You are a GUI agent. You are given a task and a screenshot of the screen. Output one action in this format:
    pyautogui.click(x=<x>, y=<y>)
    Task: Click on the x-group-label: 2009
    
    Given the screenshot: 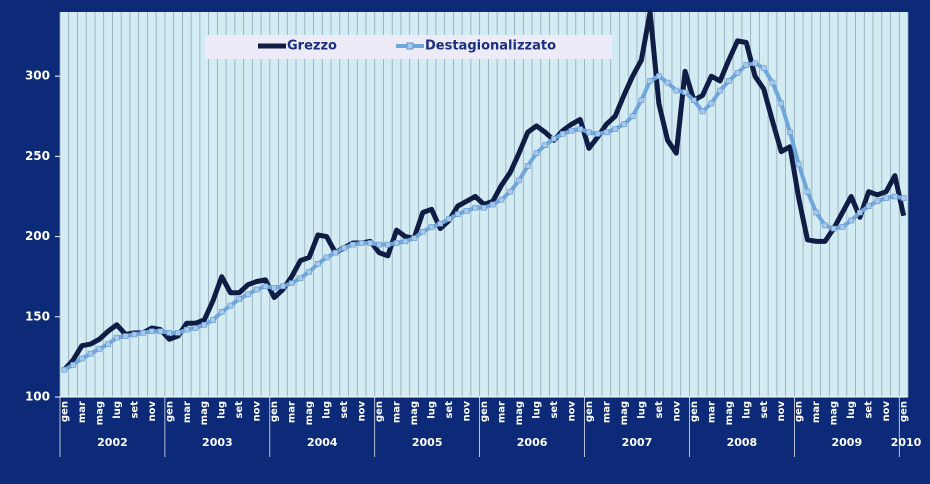 What is the action you would take?
    pyautogui.click(x=846, y=442)
    